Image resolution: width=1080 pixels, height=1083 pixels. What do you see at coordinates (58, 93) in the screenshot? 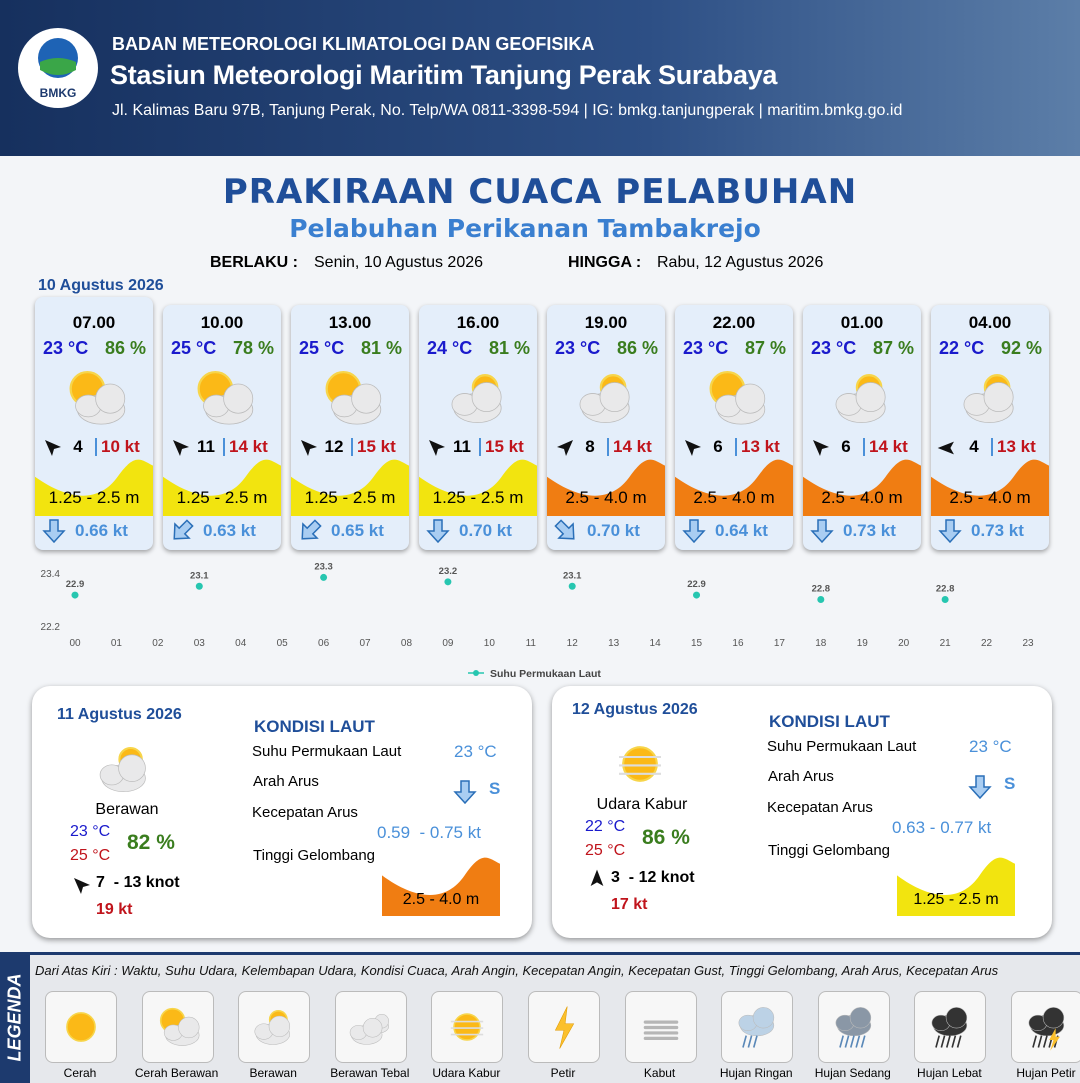
I see `logo-text: BMKG` at bounding box center [58, 93].